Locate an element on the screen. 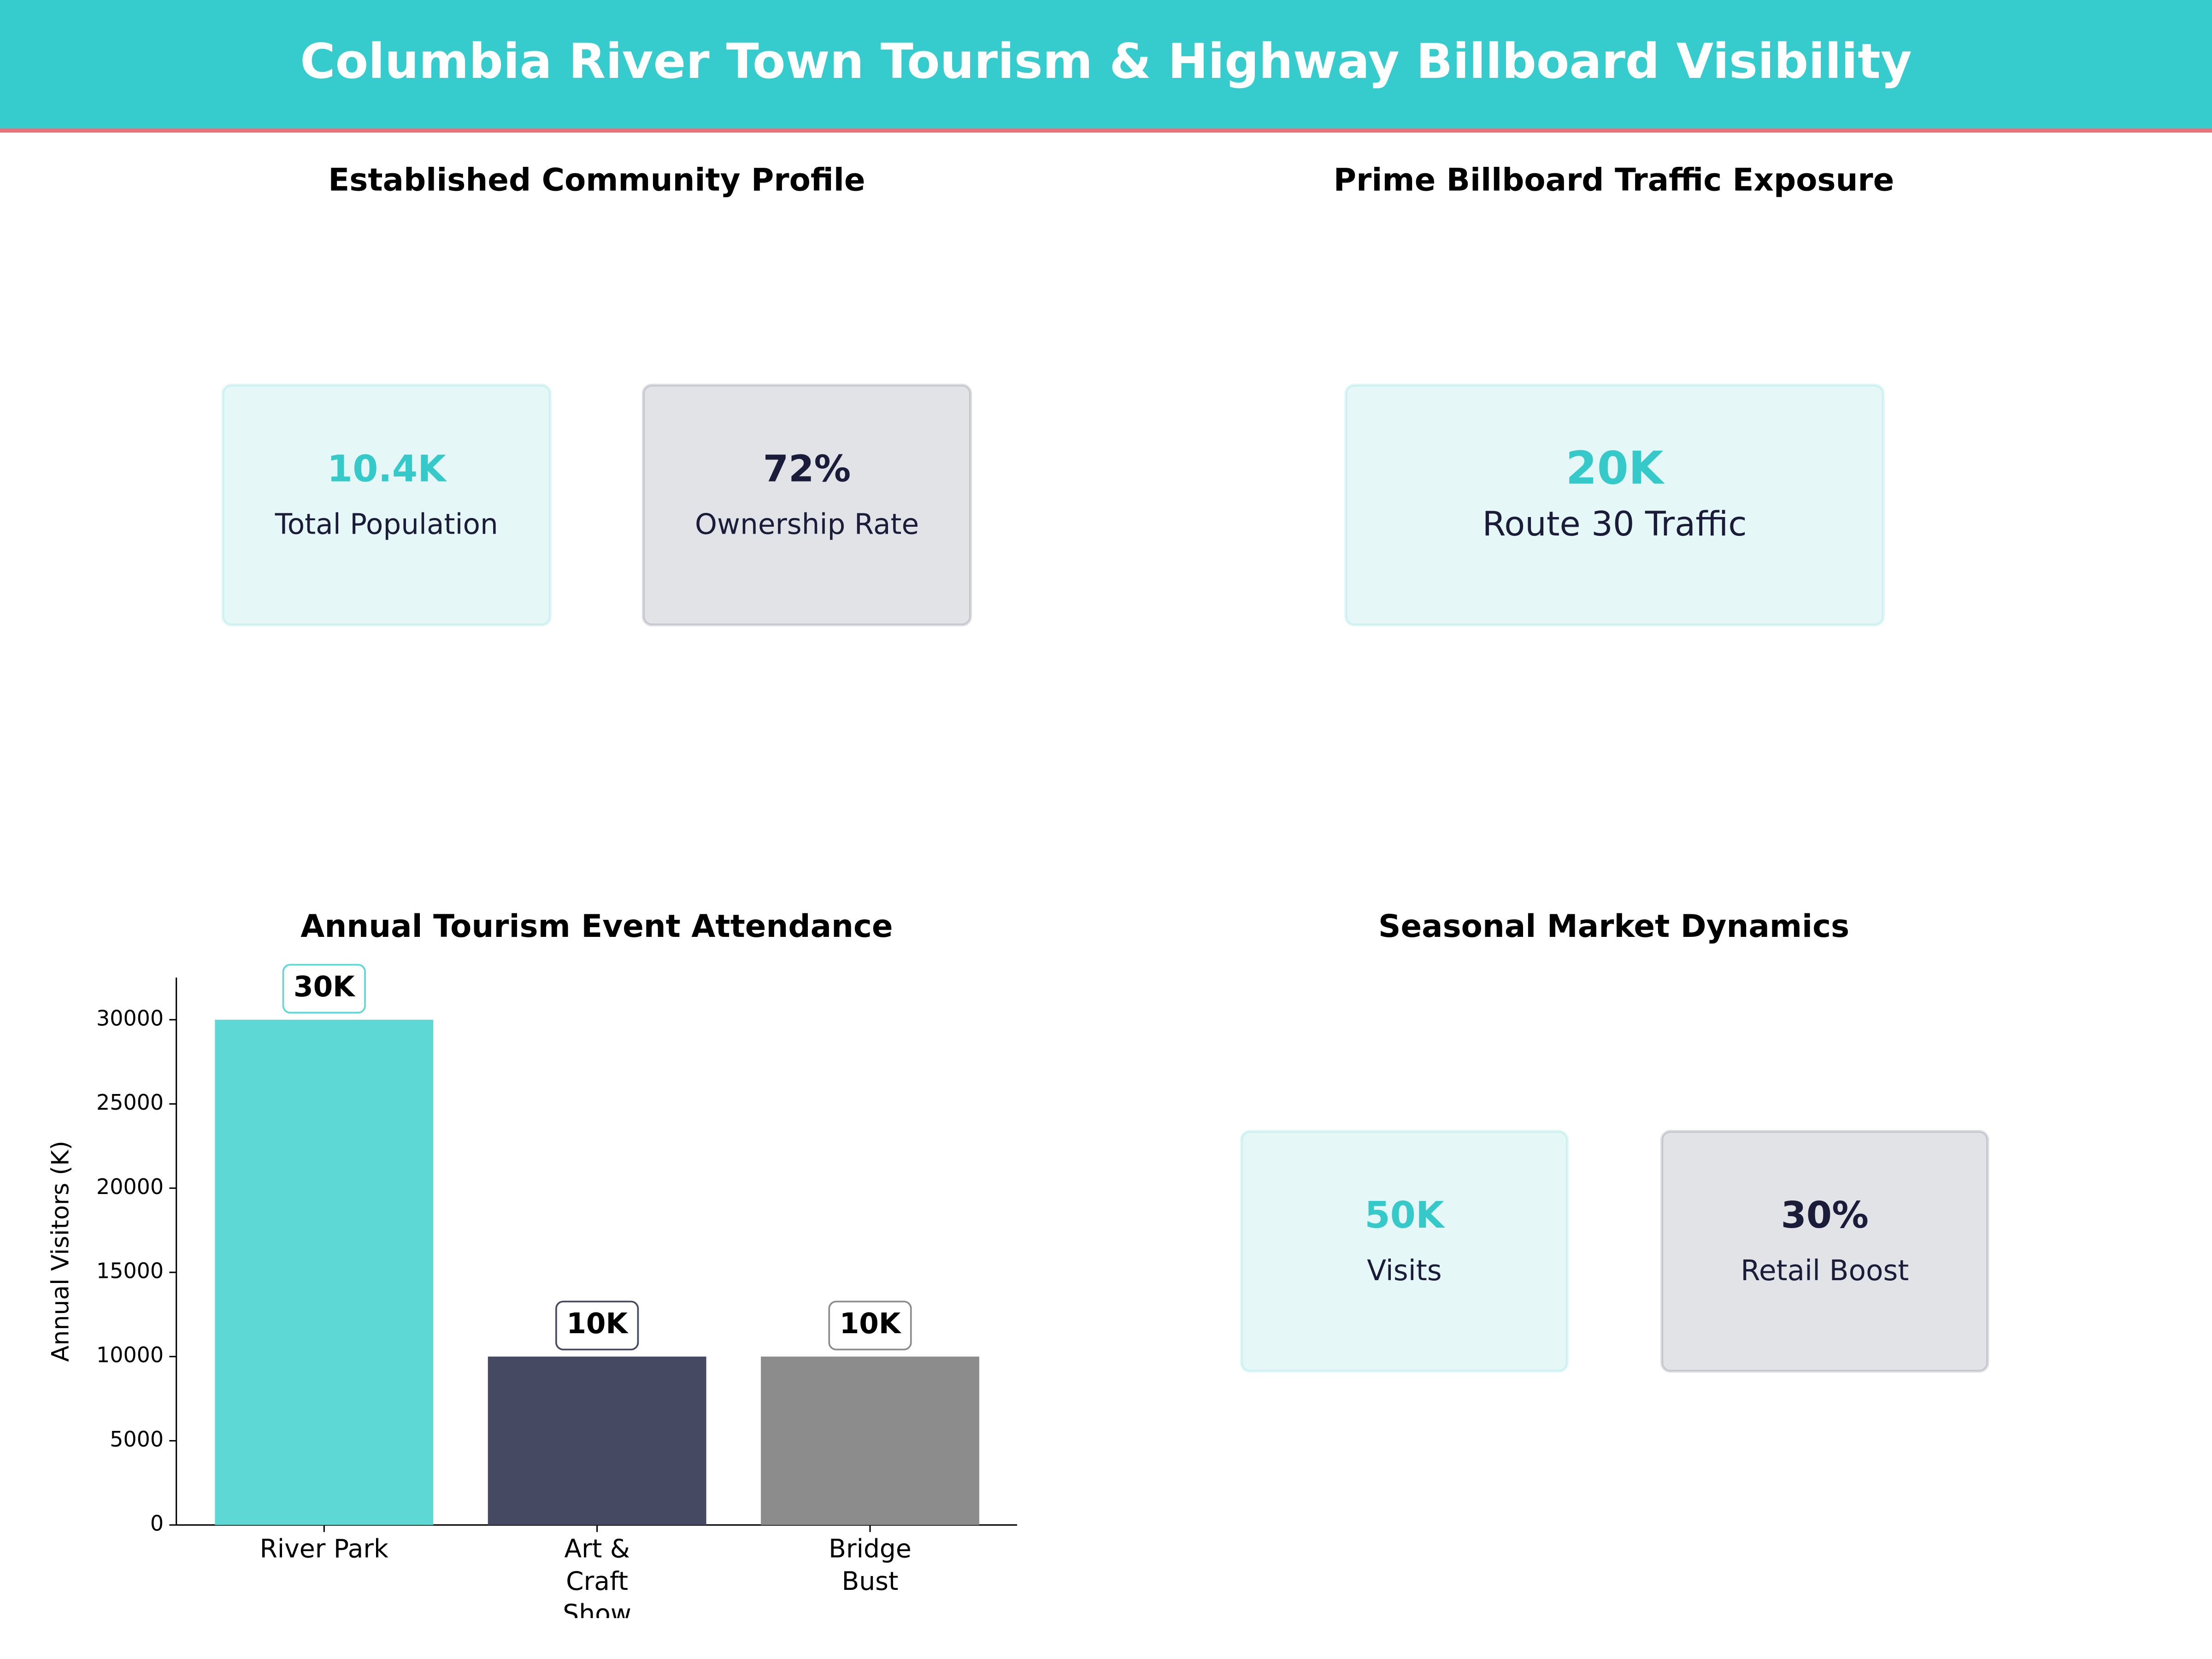 The image size is (2212, 1659). header-band is located at coordinates (1106, 65).